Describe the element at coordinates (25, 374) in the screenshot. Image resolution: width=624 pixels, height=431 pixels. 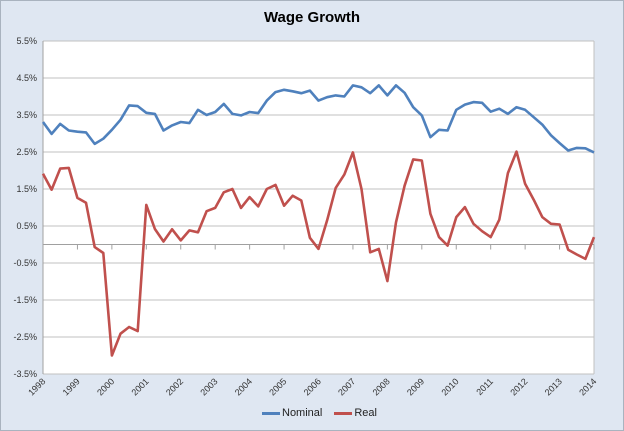
I see `y-tick-label: -3.5%` at that location.